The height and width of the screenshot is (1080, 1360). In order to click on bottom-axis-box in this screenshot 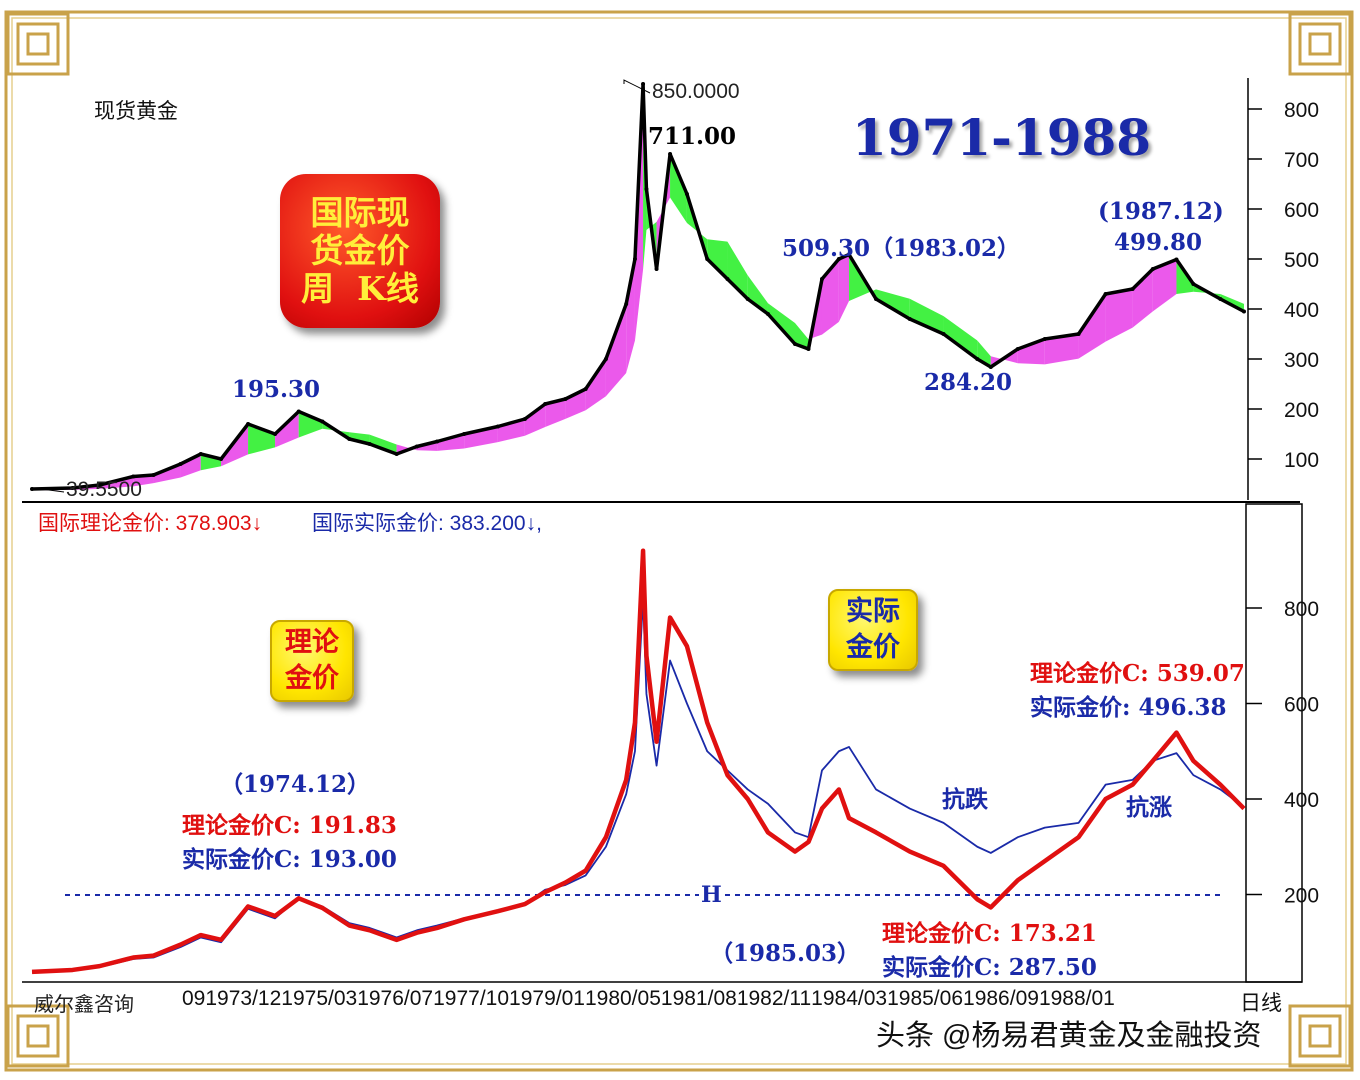, I will do `click(1274, 743)`.